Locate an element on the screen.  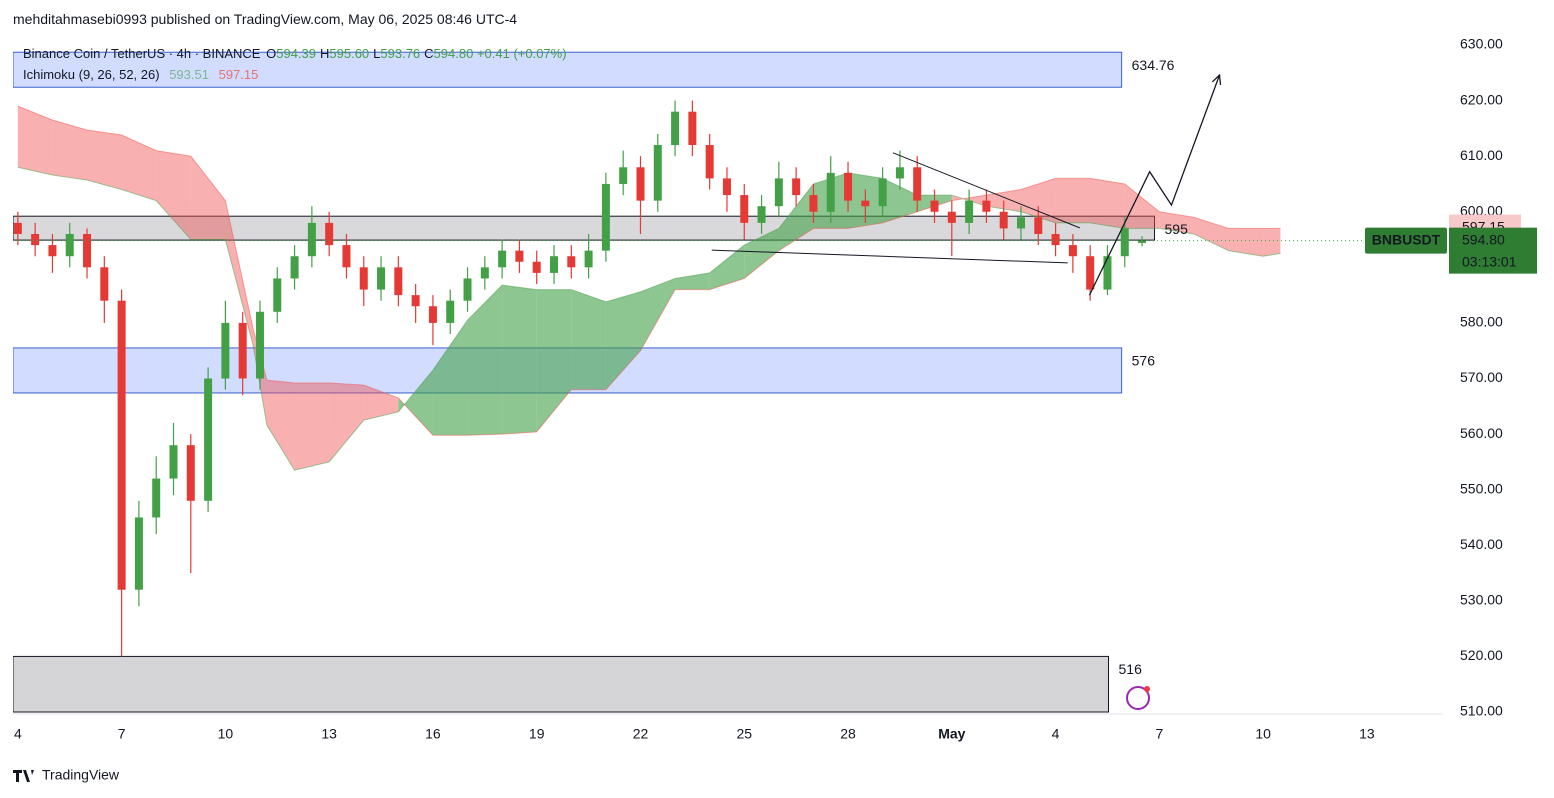
symbol: Binance Coin / TetherUS · 4h · BINANCE is located at coordinates (142, 53).